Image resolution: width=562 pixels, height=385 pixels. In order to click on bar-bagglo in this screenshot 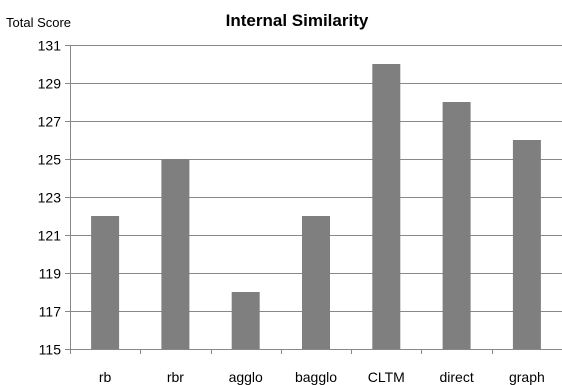, I will do `click(316, 282)`.